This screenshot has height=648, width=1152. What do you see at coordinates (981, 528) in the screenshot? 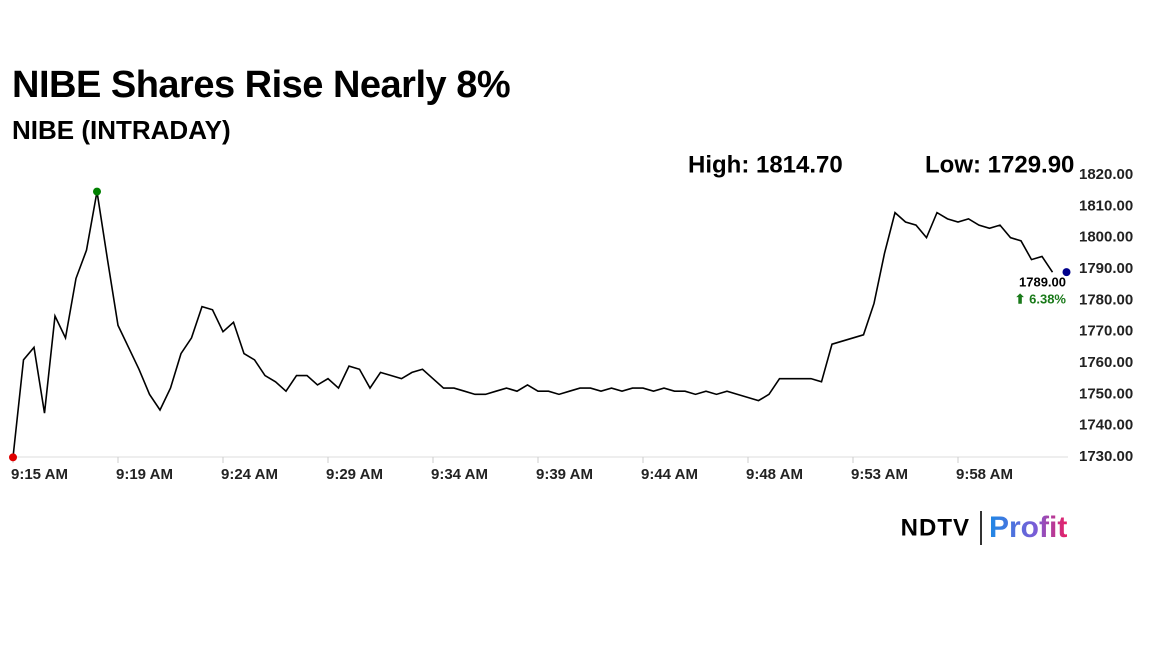
I see `brand-divider` at bounding box center [981, 528].